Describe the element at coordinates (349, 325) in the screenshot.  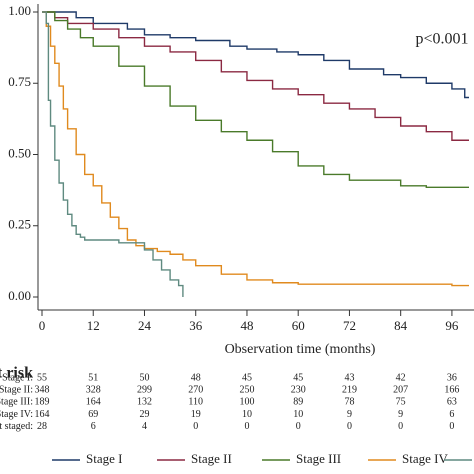
I see `x-tick-label: 72` at that location.